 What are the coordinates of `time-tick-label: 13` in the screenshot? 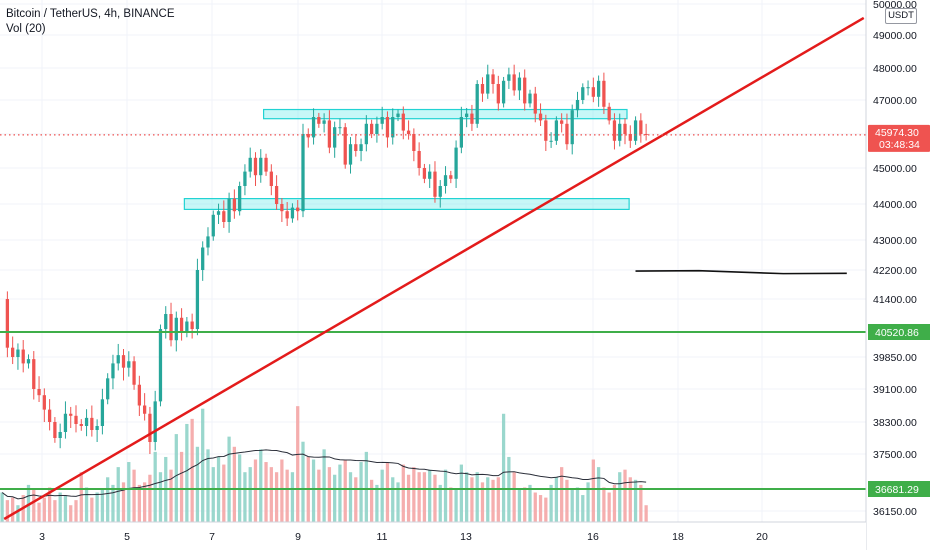 It's located at (466, 537).